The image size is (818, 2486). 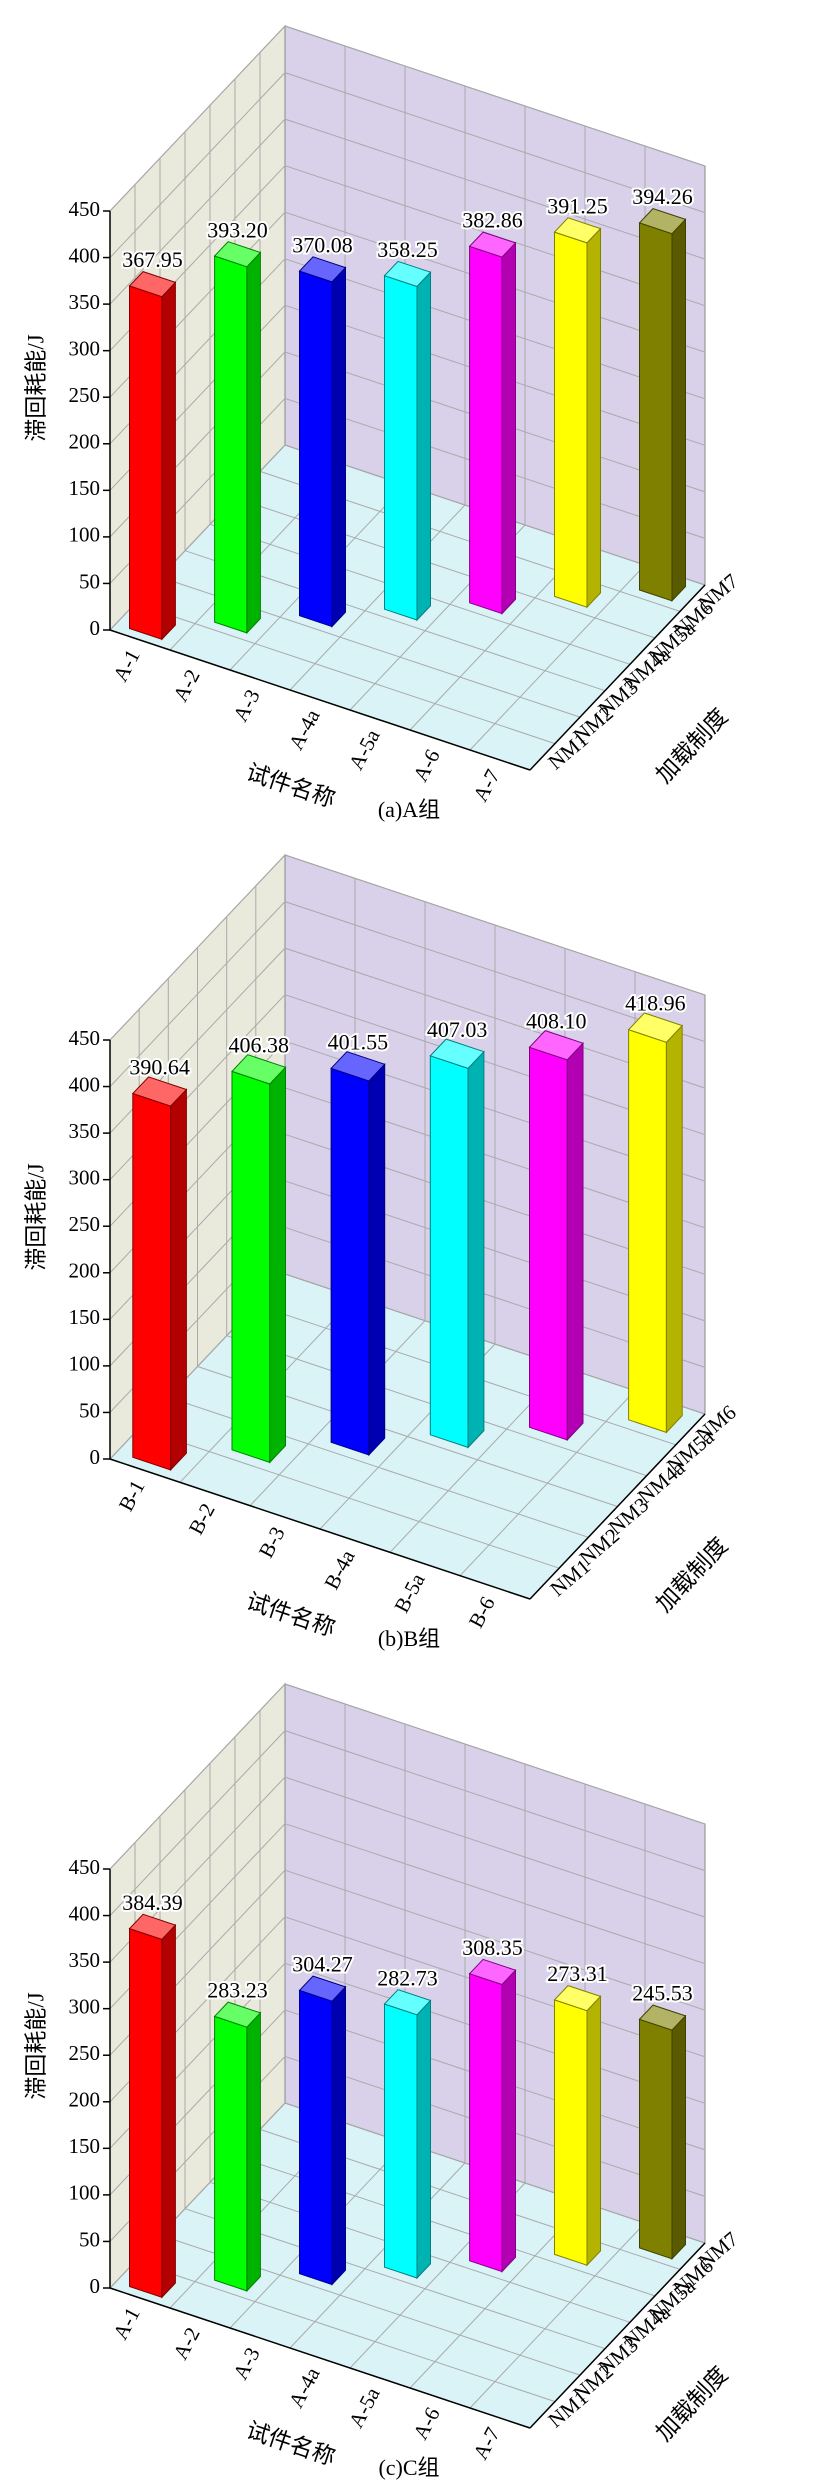 I want to click on x-tick-label: A-7, so click(x=486, y=2443).